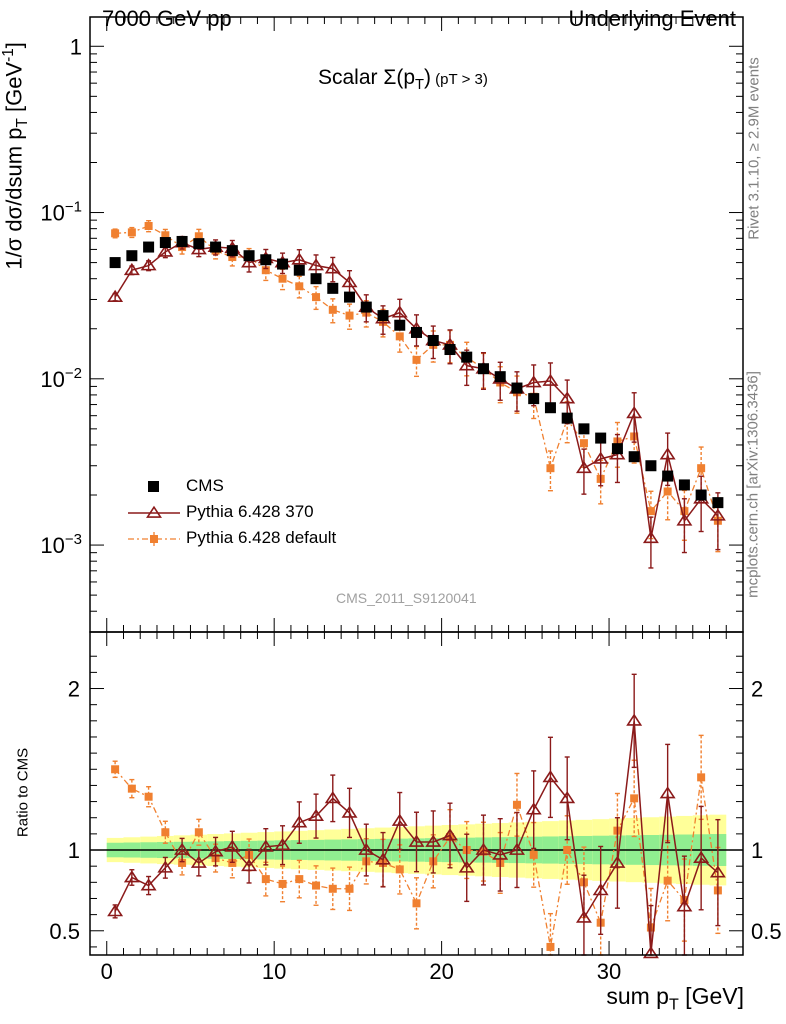 The width and height of the screenshot is (786, 1024). Describe the element at coordinates (74, 689) in the screenshot. I see `ratio-y-tick-label: 2` at that location.